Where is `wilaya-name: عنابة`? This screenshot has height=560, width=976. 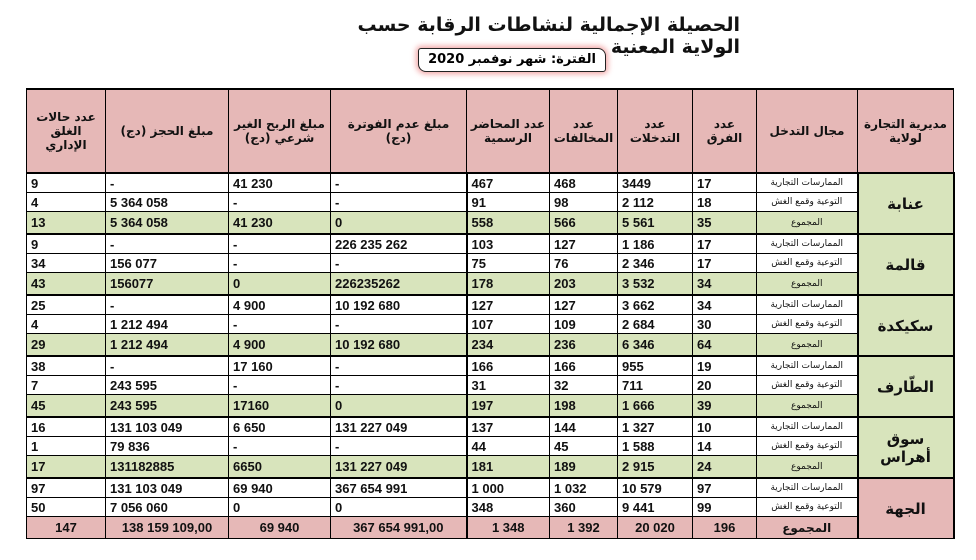
wilaya-name: عنابة is located at coordinates (905, 203).